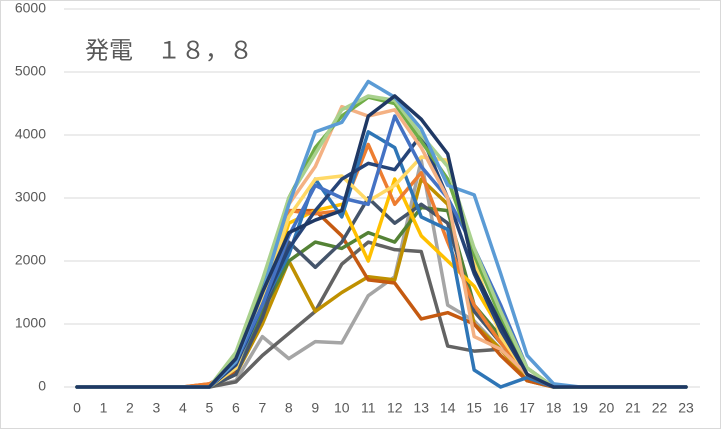  Describe the element at coordinates (342, 408) in the screenshot. I see `x-tick-label: 10` at that location.